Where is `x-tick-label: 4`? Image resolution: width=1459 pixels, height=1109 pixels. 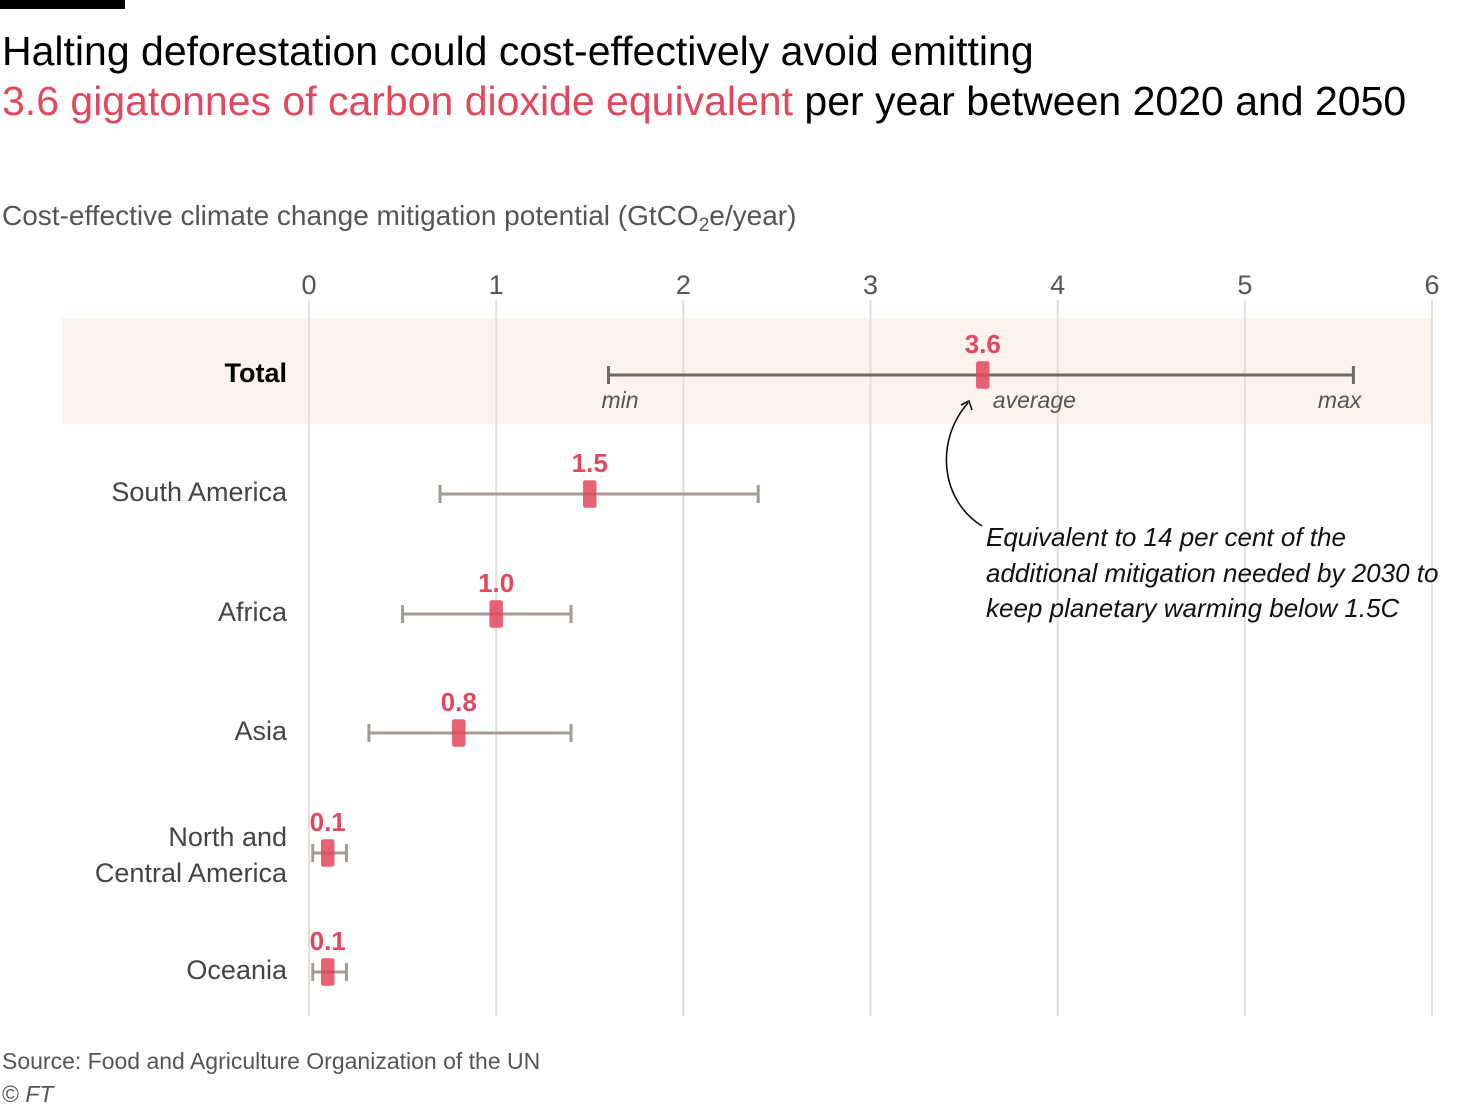 x-tick-label: 4 is located at coordinates (1057, 285).